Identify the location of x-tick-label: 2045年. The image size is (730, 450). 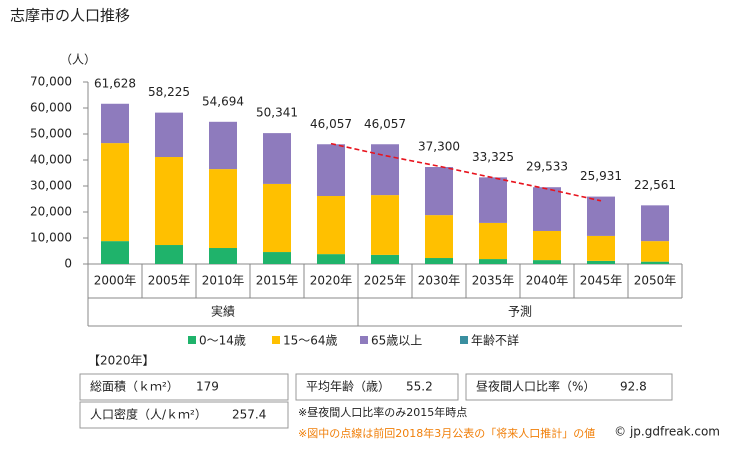
(601, 281).